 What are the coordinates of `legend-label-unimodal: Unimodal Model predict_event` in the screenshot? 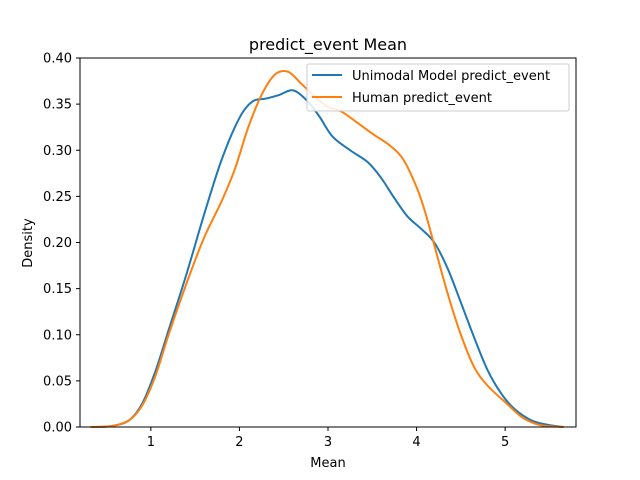 It's located at (451, 76).